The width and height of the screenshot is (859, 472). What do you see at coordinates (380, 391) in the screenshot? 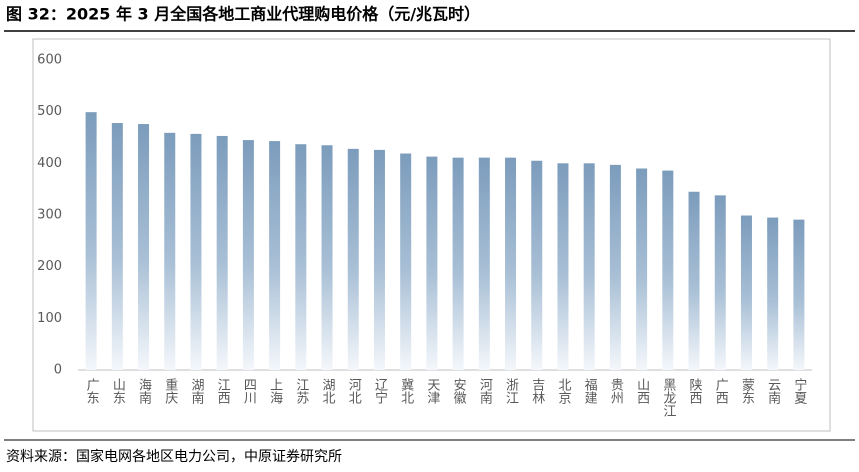
I see `x-tick-label: 辽宁` at bounding box center [380, 391].